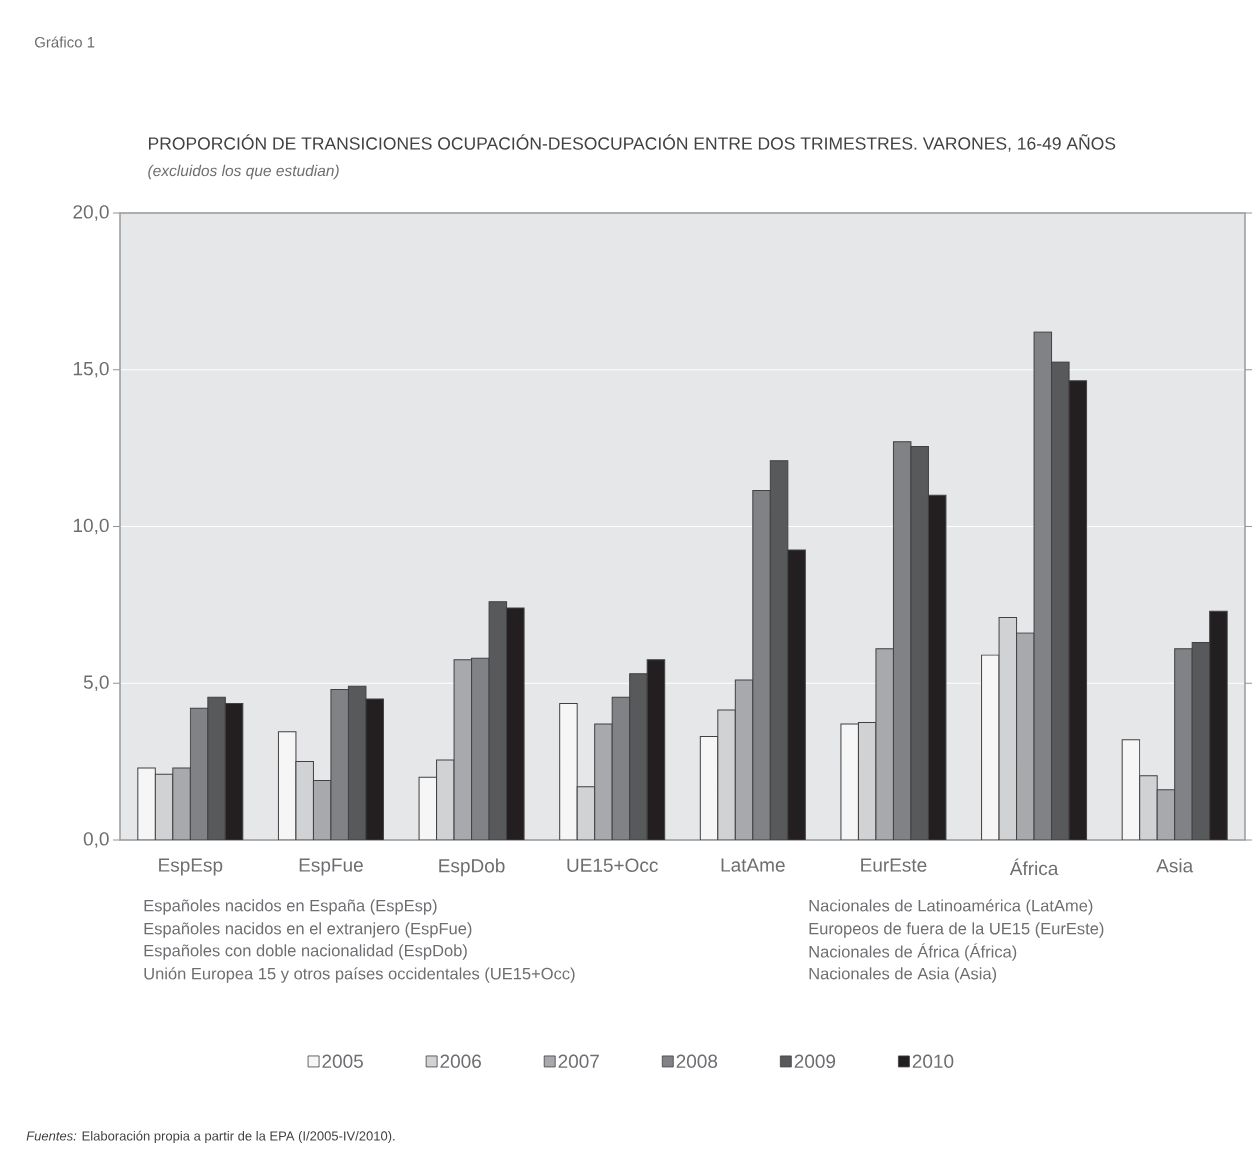  What do you see at coordinates (305, 952) in the screenshot?
I see `text: Españoles con doble nacionalidad (EspDob)` at bounding box center [305, 952].